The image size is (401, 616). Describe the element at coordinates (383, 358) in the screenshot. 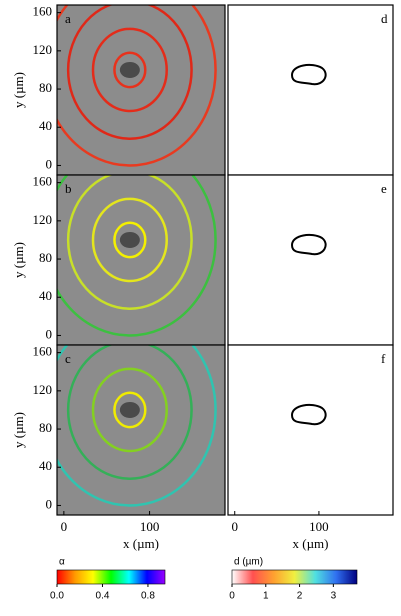

I see `panel-label: f` at that location.